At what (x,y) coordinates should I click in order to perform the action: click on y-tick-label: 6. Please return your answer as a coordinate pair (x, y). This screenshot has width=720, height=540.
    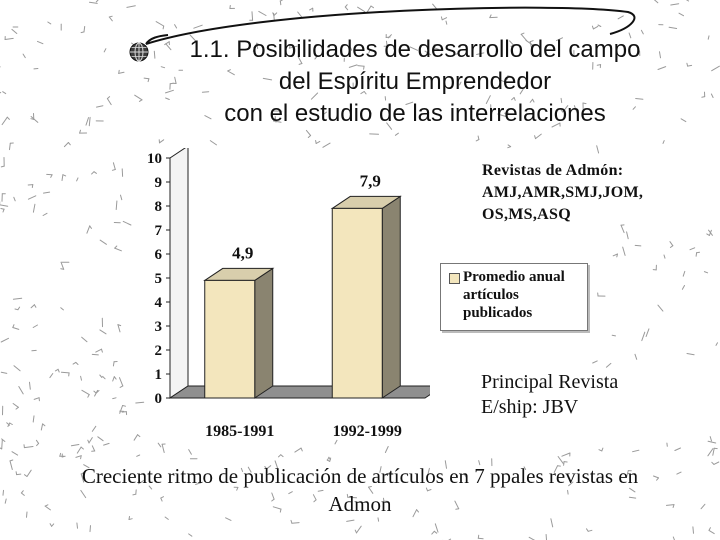
    Looking at the image, I should click on (159, 255).